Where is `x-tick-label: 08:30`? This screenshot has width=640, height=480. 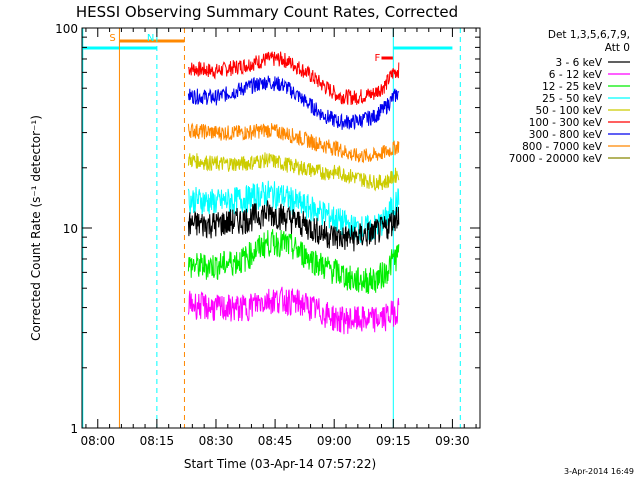 x-tick-label: 08:30 is located at coordinates (216, 441).